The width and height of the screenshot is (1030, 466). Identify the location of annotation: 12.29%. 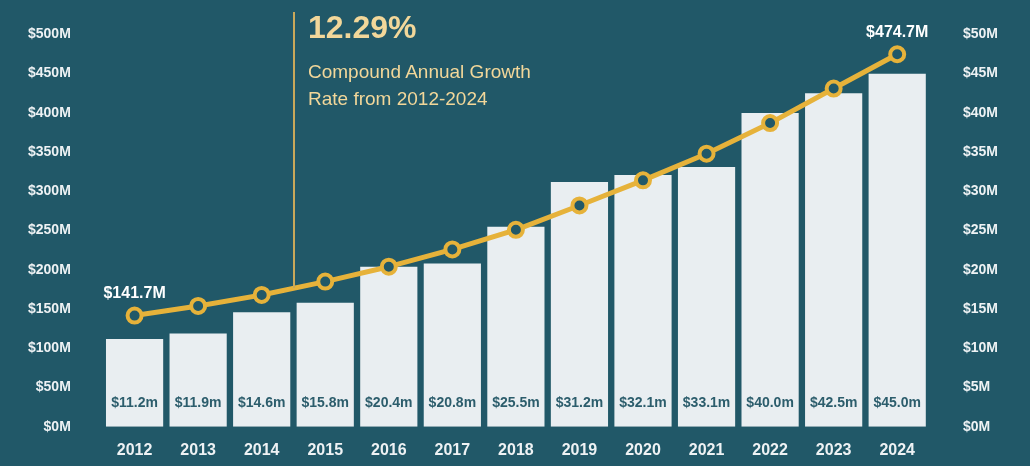
(363, 27).